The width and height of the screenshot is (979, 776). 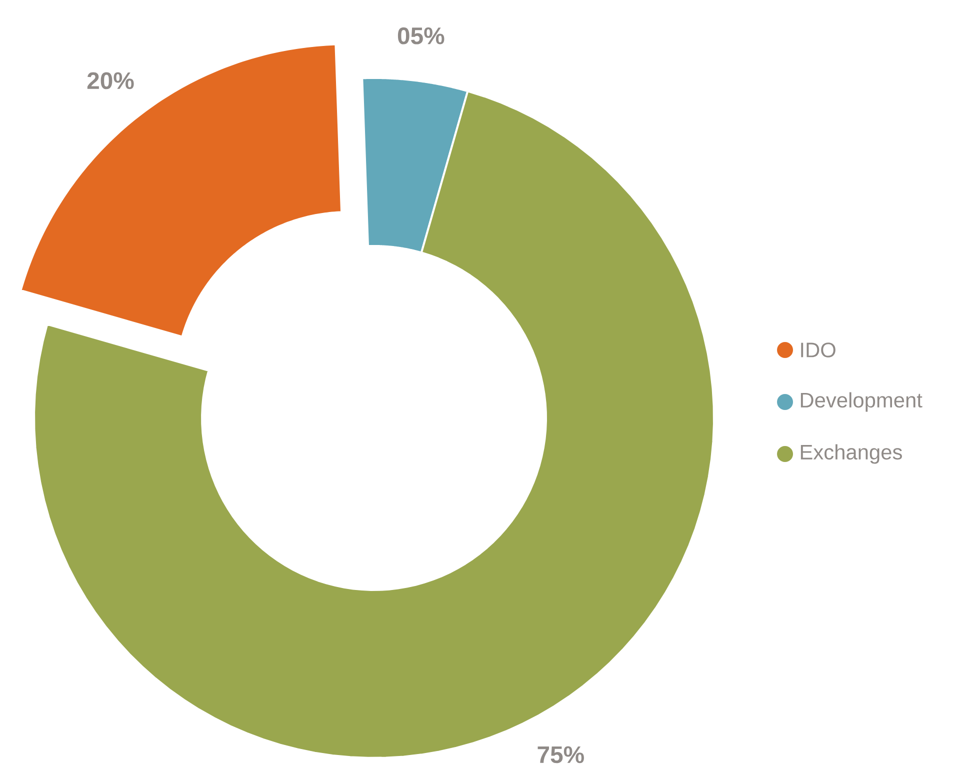 I want to click on legend-label: Development, so click(x=861, y=402).